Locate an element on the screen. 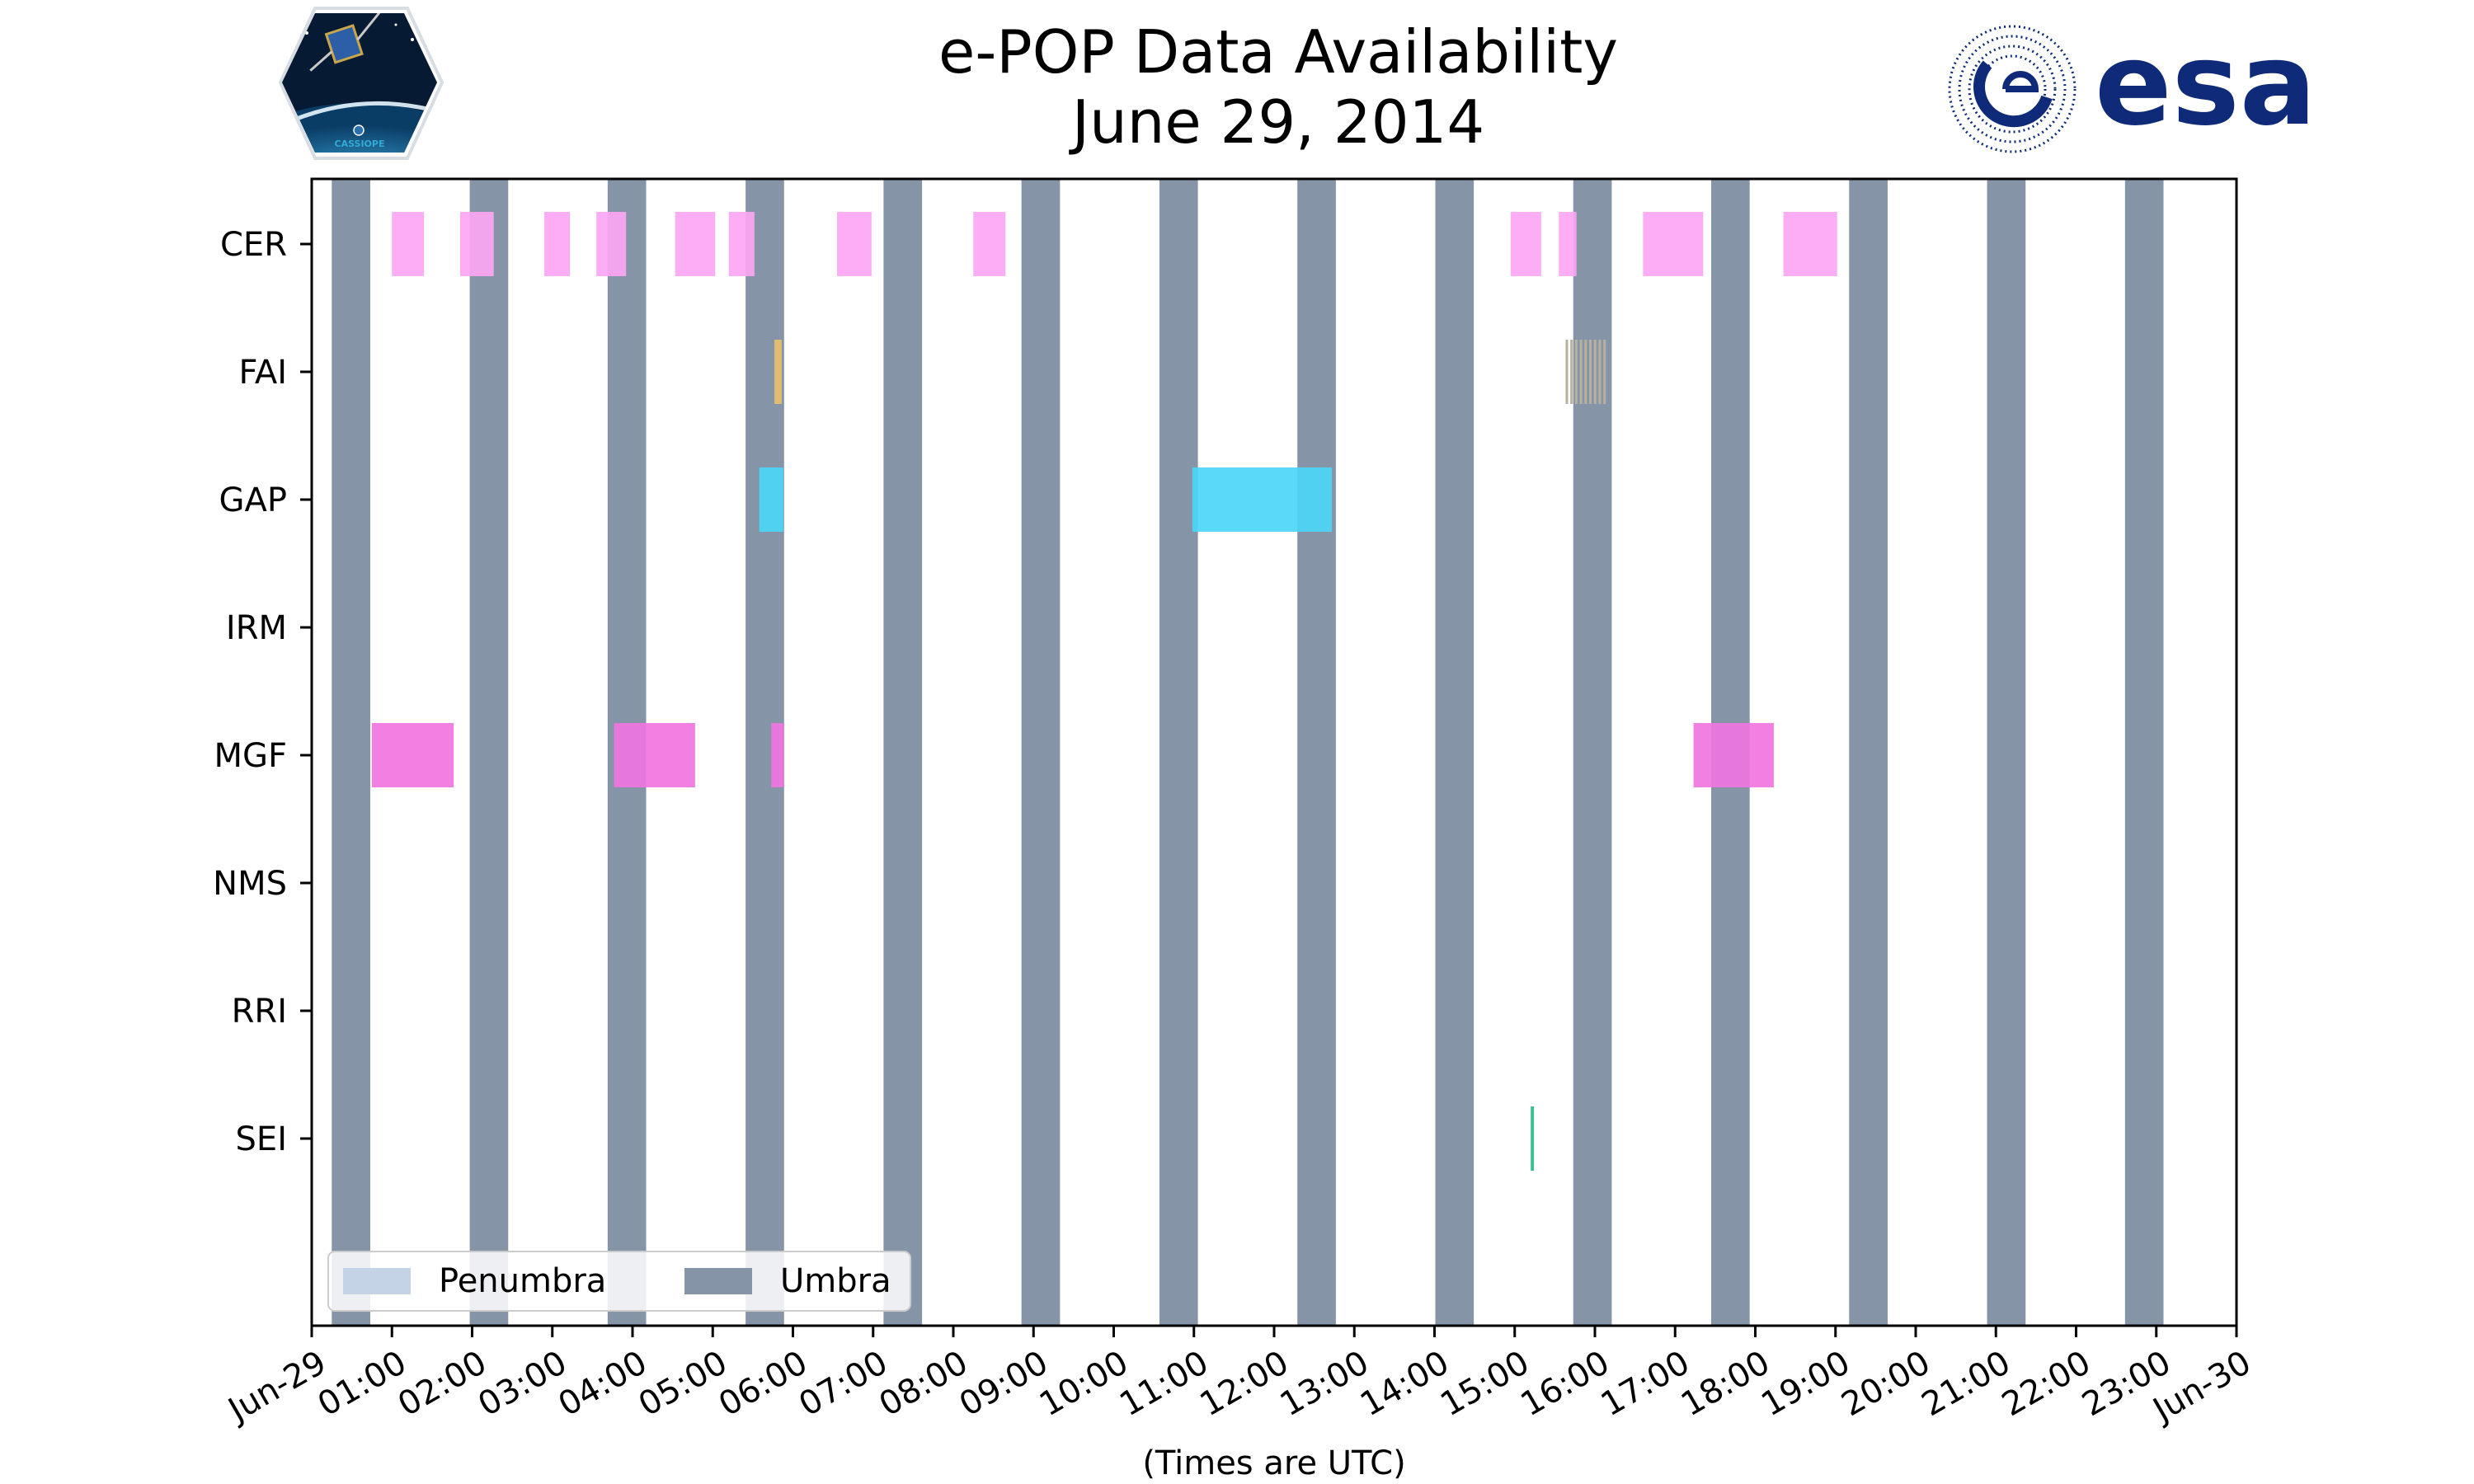 The width and height of the screenshot is (2474, 1484). chart-subtitle: June 29, 2014 is located at coordinates (1276, 122).